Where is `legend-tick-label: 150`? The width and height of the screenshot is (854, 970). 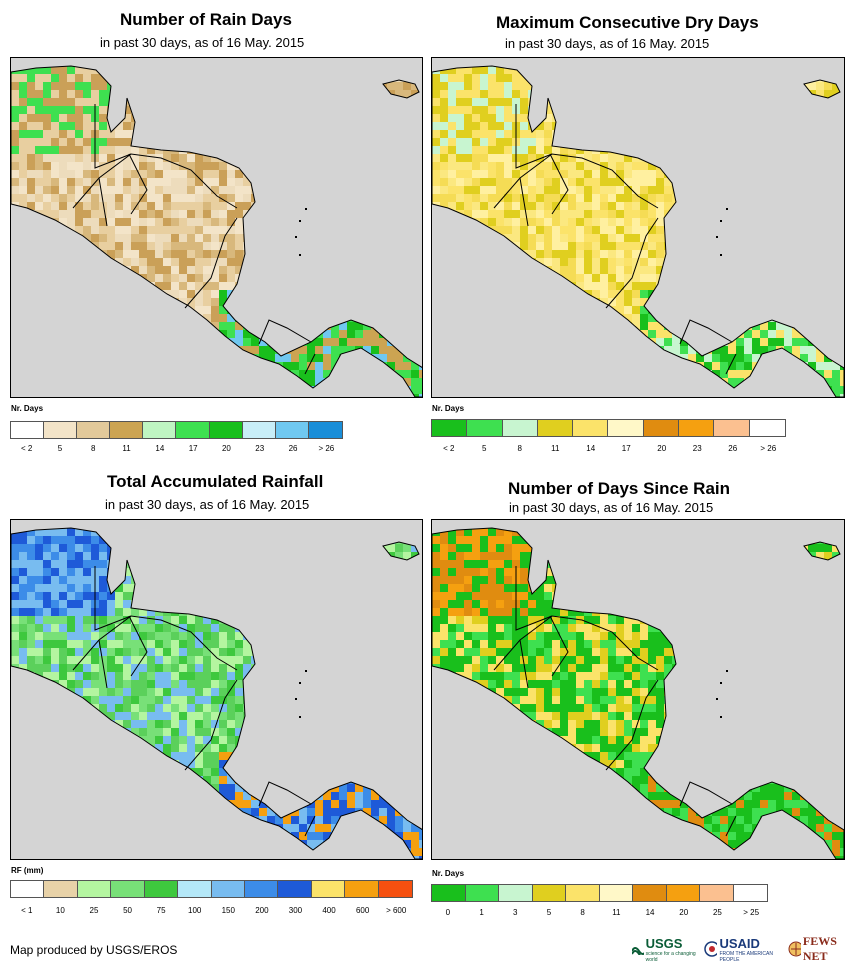
legend-tick-label: 150 is located at coordinates (228, 910).